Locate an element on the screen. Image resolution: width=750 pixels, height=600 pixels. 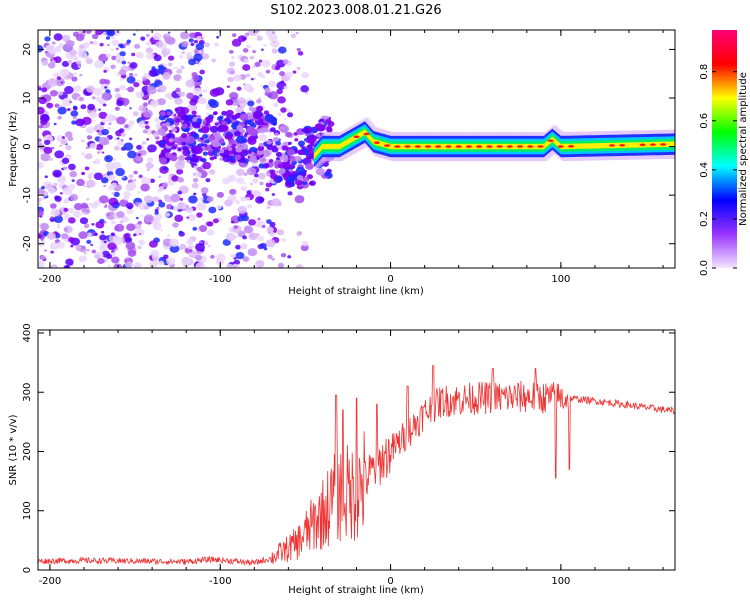
spectrogram-xtick-label: -200 is located at coordinates (50, 279).